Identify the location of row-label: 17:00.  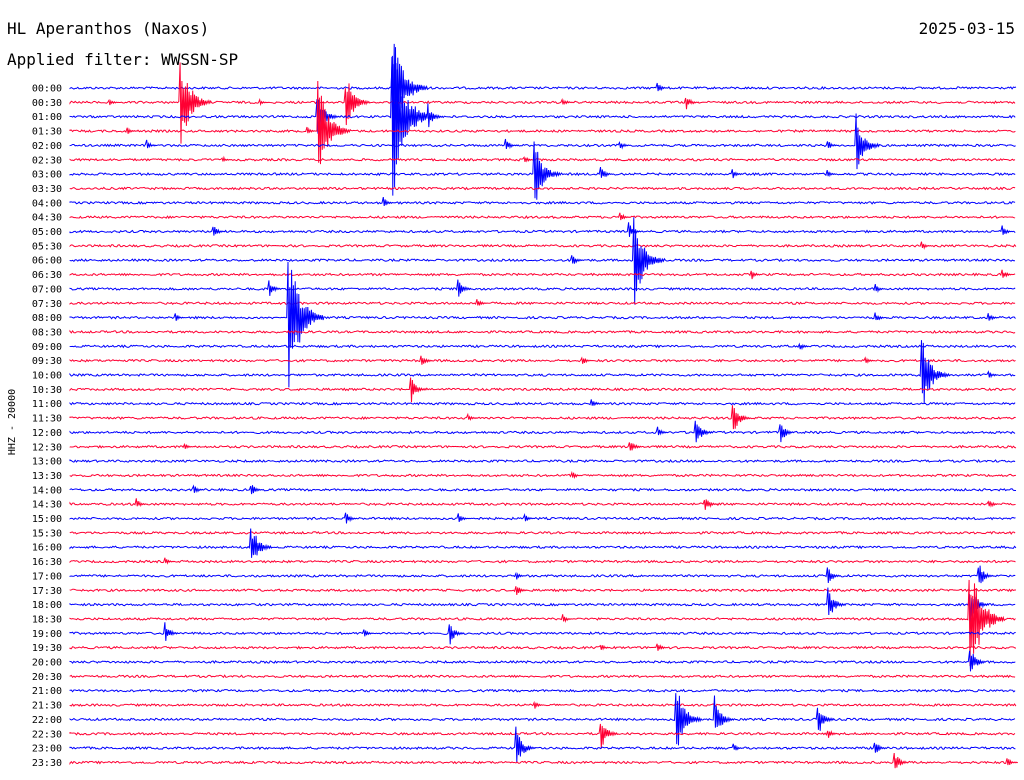
(47, 576).